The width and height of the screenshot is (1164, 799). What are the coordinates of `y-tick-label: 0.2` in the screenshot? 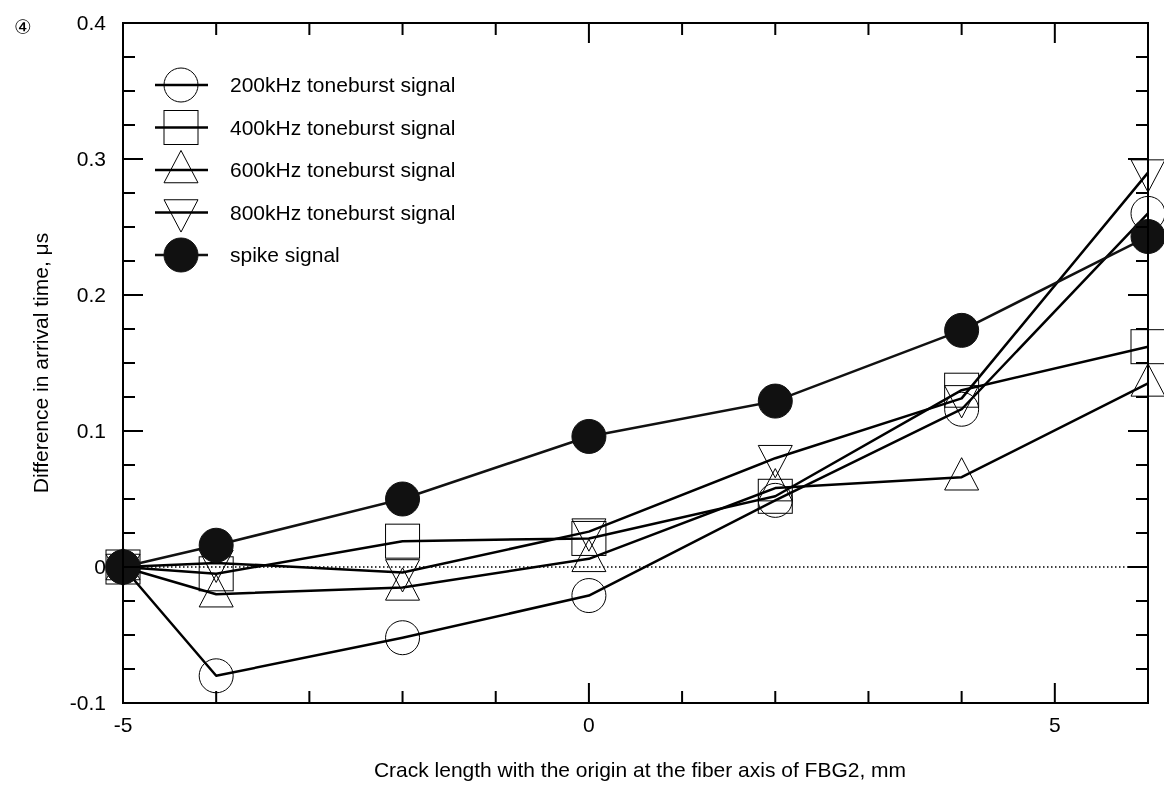 It's located at (91, 294).